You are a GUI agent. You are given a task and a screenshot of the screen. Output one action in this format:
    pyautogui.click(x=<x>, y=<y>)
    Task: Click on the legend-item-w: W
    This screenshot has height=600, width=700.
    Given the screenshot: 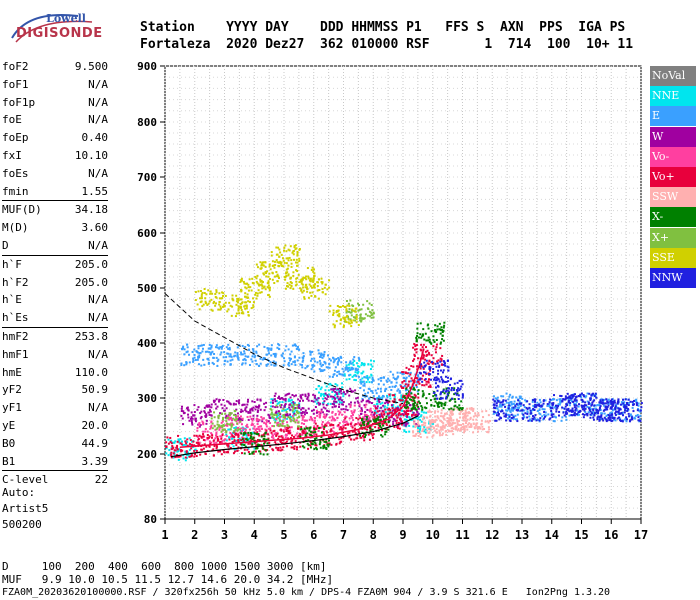 What is the action you would take?
    pyautogui.click(x=673, y=136)
    